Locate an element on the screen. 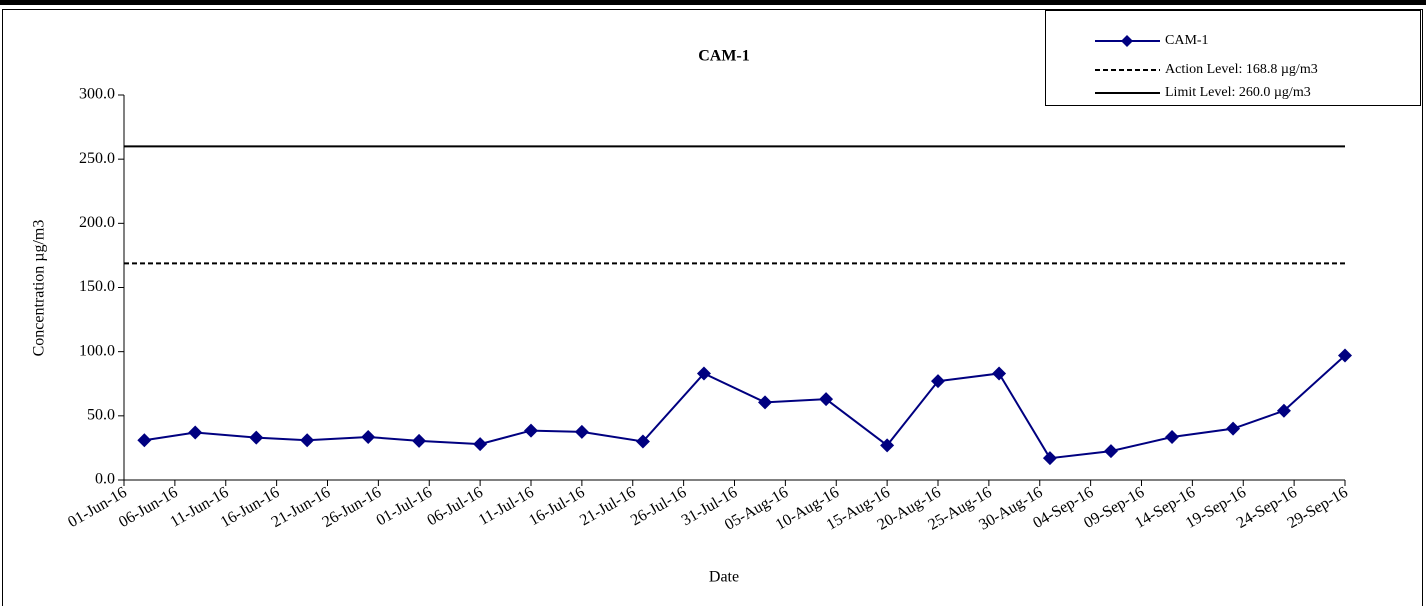 Image resolution: width=1426 pixels, height=606 pixels. x-tick-label: 26-Jul-16 is located at coordinates (659, 506).